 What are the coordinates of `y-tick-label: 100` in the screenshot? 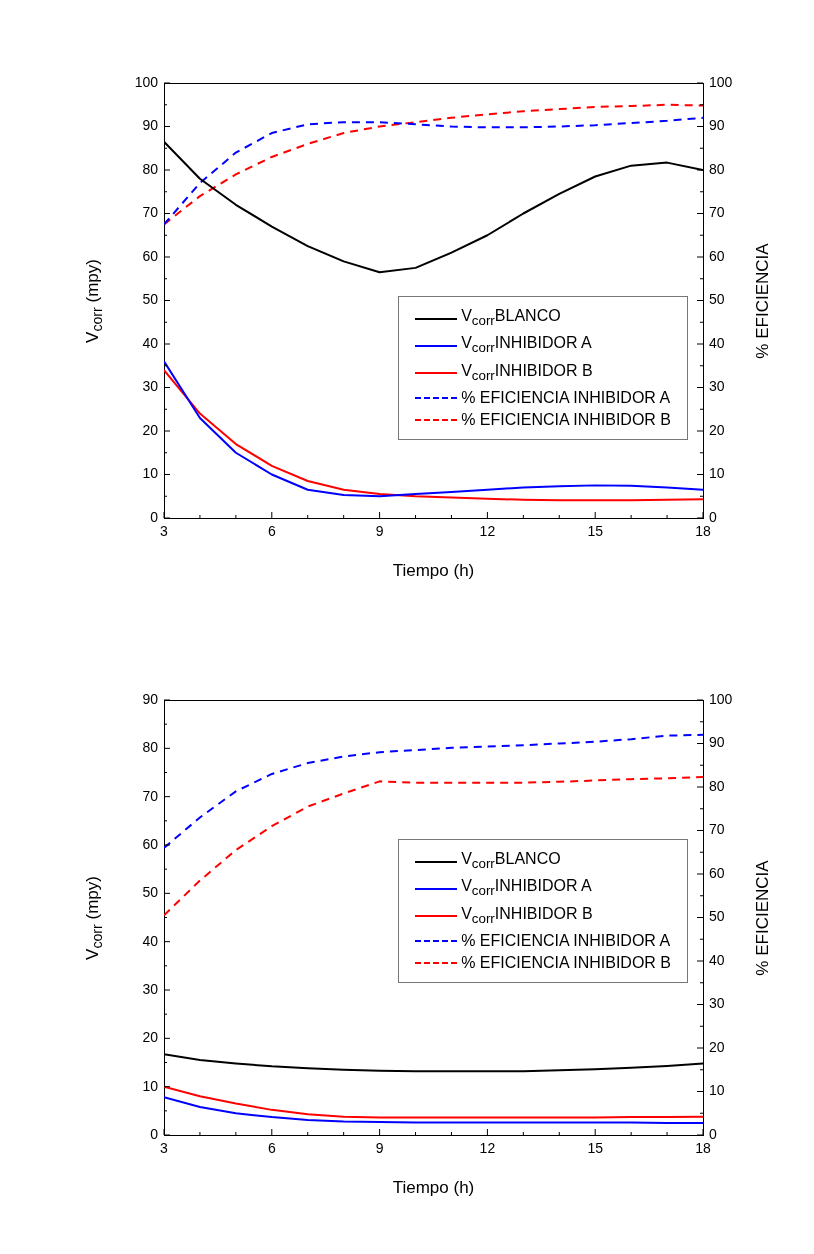 It's located at (146, 81).